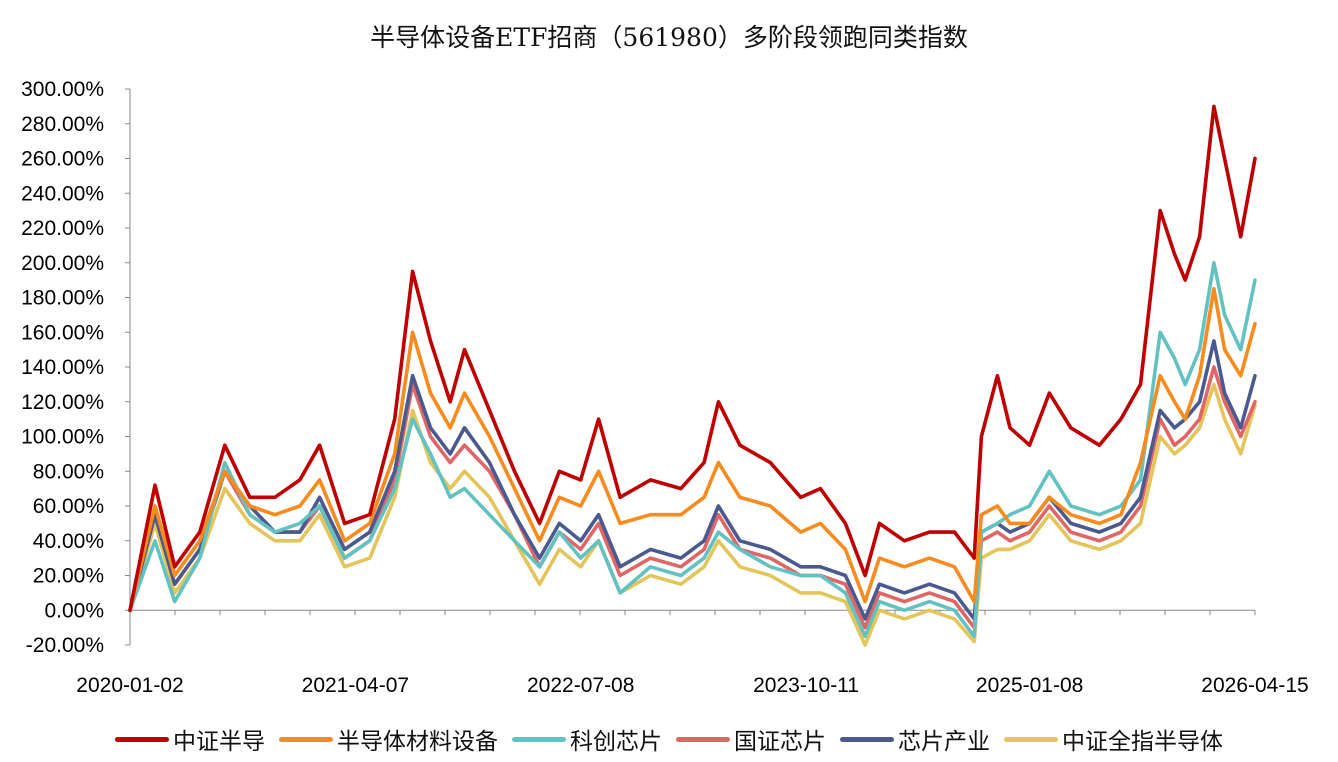 The width and height of the screenshot is (1338, 762). I want to click on legend-label: 芯片产业, so click(944, 742).